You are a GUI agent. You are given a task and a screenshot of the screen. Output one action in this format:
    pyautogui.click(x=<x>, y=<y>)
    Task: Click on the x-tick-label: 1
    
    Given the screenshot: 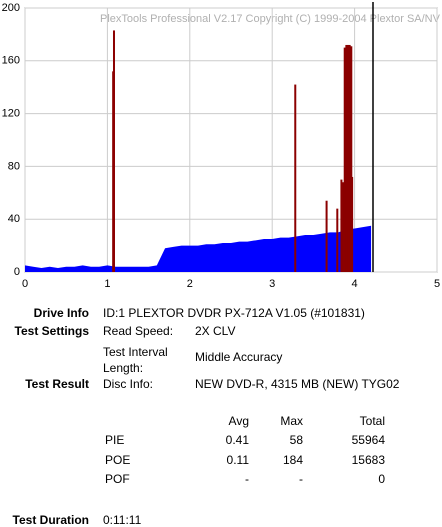 What is the action you would take?
    pyautogui.click(x=107, y=284)
    